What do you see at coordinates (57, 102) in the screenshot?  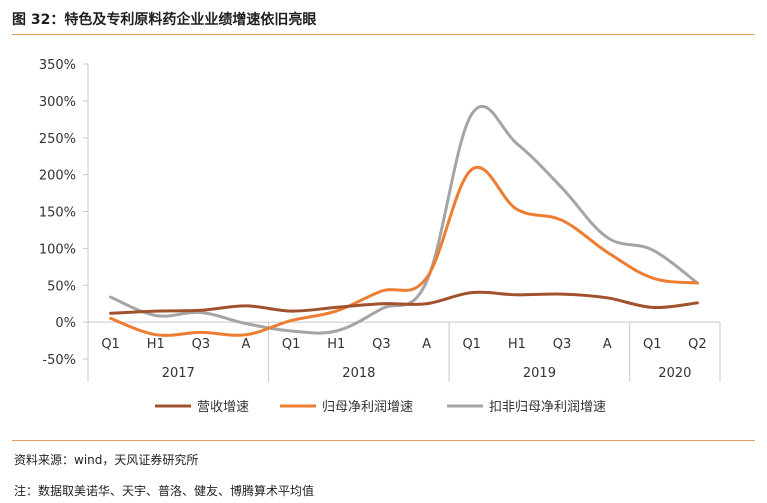 I see `y-tick-label: 300%` at bounding box center [57, 102].